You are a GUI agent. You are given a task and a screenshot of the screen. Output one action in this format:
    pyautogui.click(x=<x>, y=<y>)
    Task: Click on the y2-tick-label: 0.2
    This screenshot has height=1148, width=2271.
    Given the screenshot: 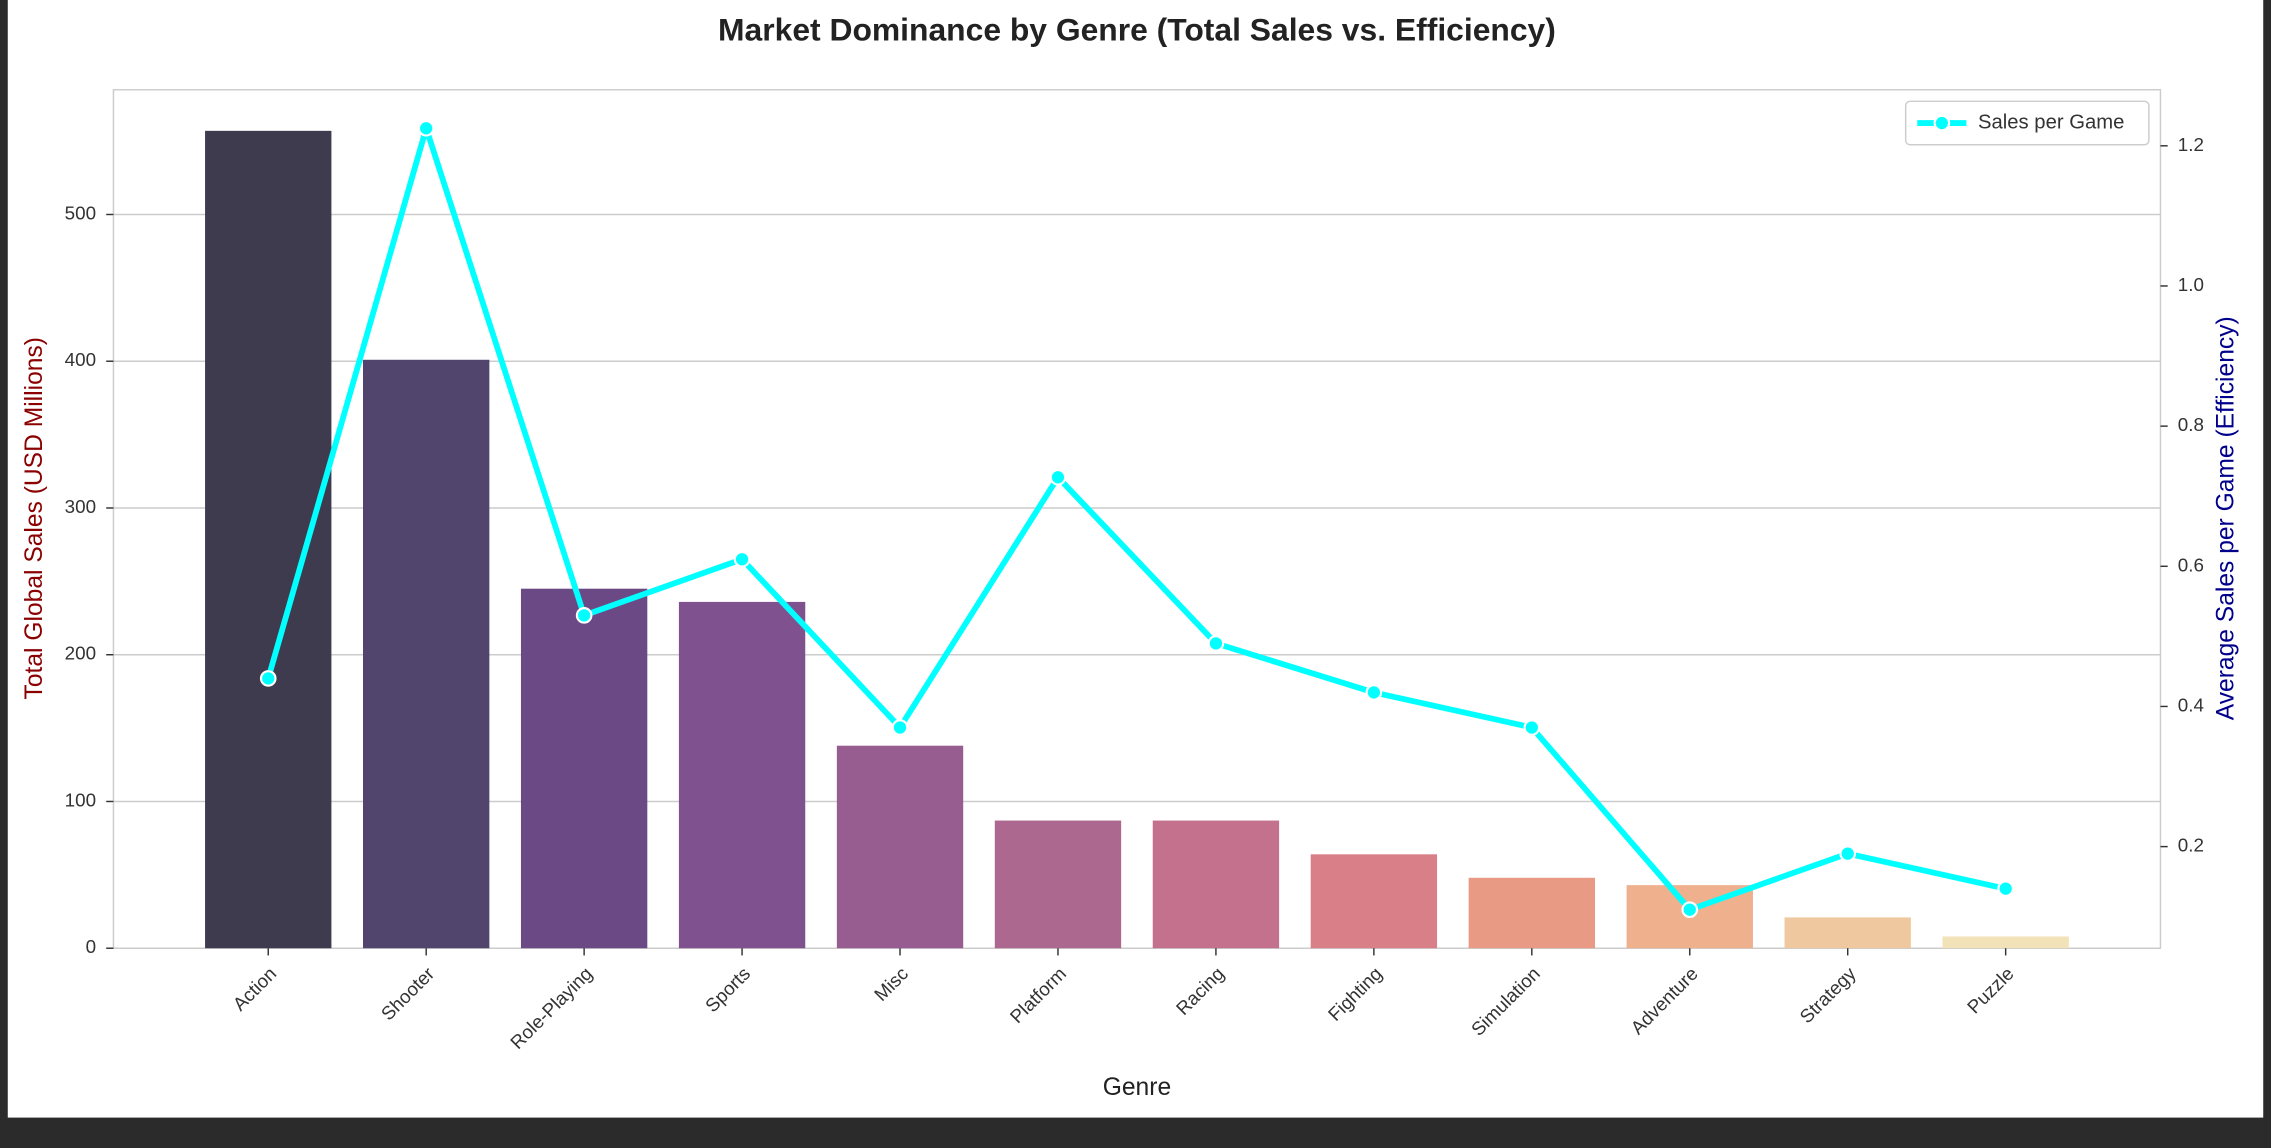 What is the action you would take?
    pyautogui.click(x=2191, y=845)
    